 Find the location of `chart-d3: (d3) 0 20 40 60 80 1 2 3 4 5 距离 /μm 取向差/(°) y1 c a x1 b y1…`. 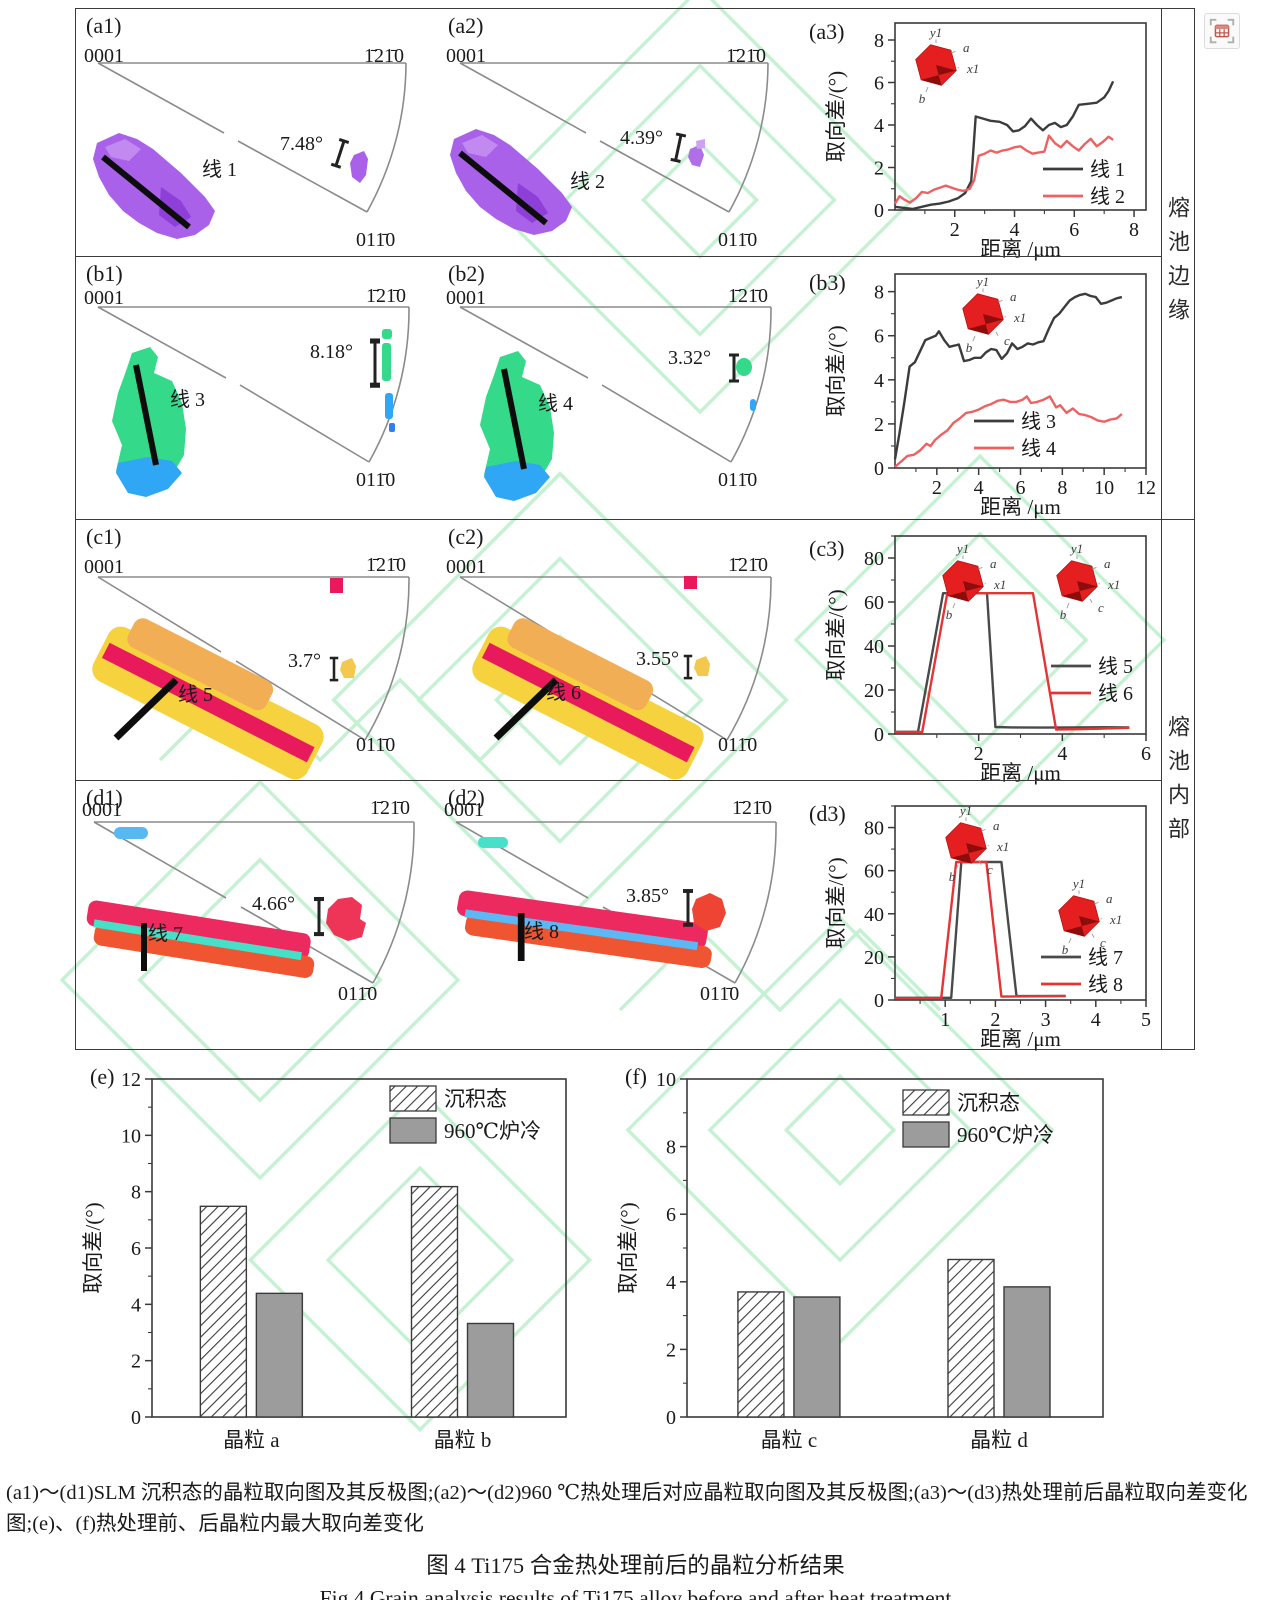

chart-d3: (d3) 0 20 40 60 80 1 2 3 4 5 距离 /μm 取向差/(°) y1 c a x1 b y1… is located at coordinates (980, 926).